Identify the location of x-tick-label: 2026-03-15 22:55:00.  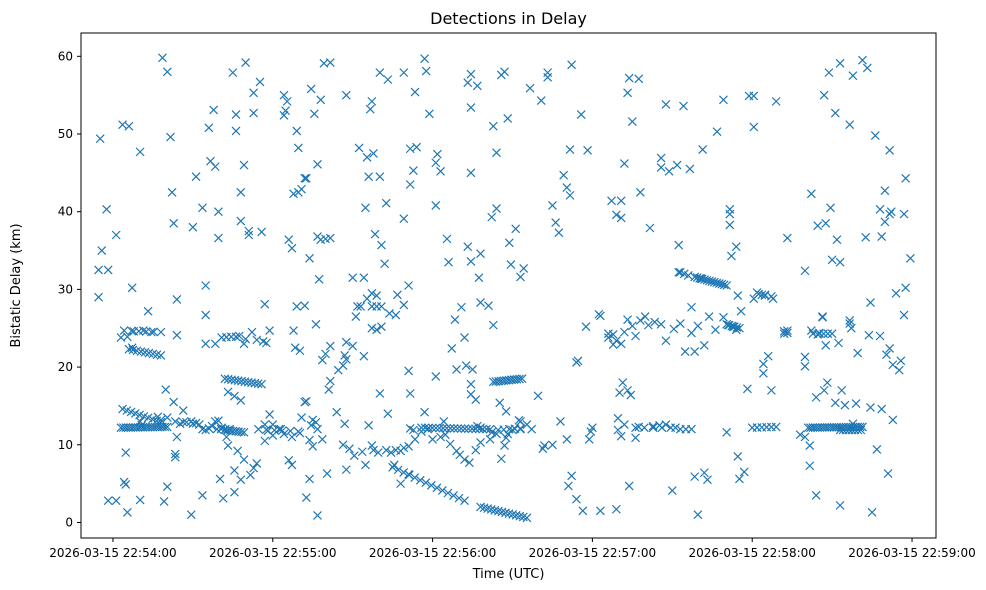
(272, 553).